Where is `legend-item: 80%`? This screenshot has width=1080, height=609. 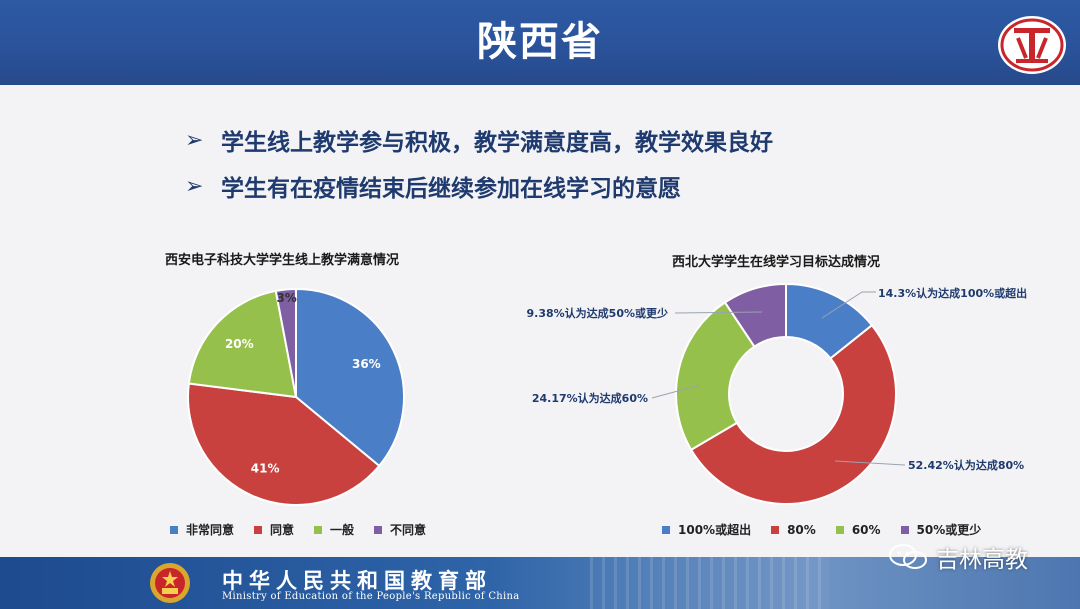 legend-item: 80% is located at coordinates (793, 530).